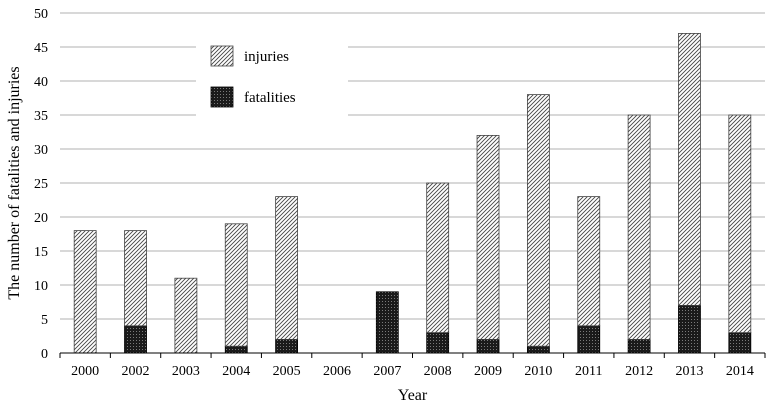 The image size is (767, 406). I want to click on bar-injuries-2002, so click(135, 278).